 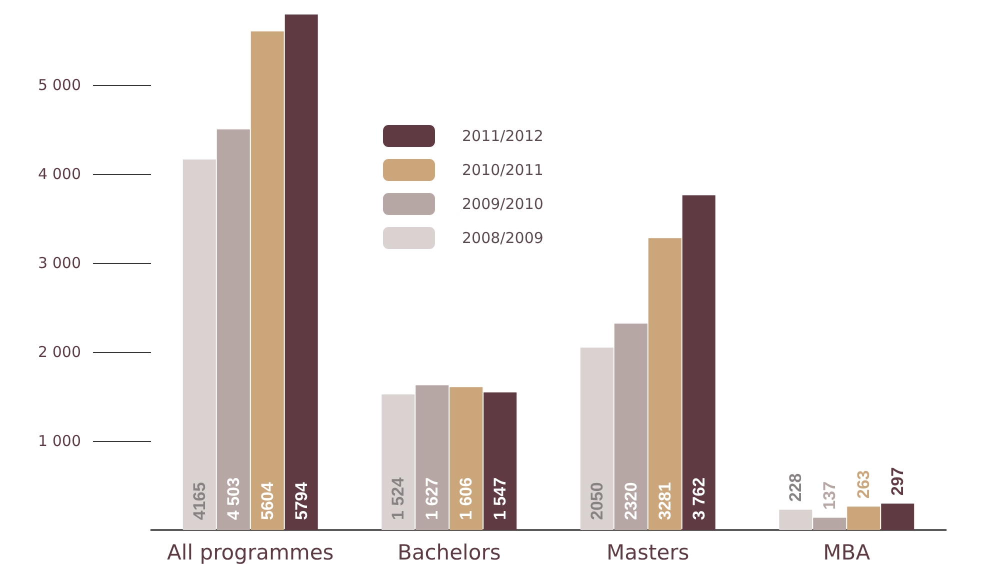 I want to click on y-tick-label: 3 000, so click(x=59, y=263).